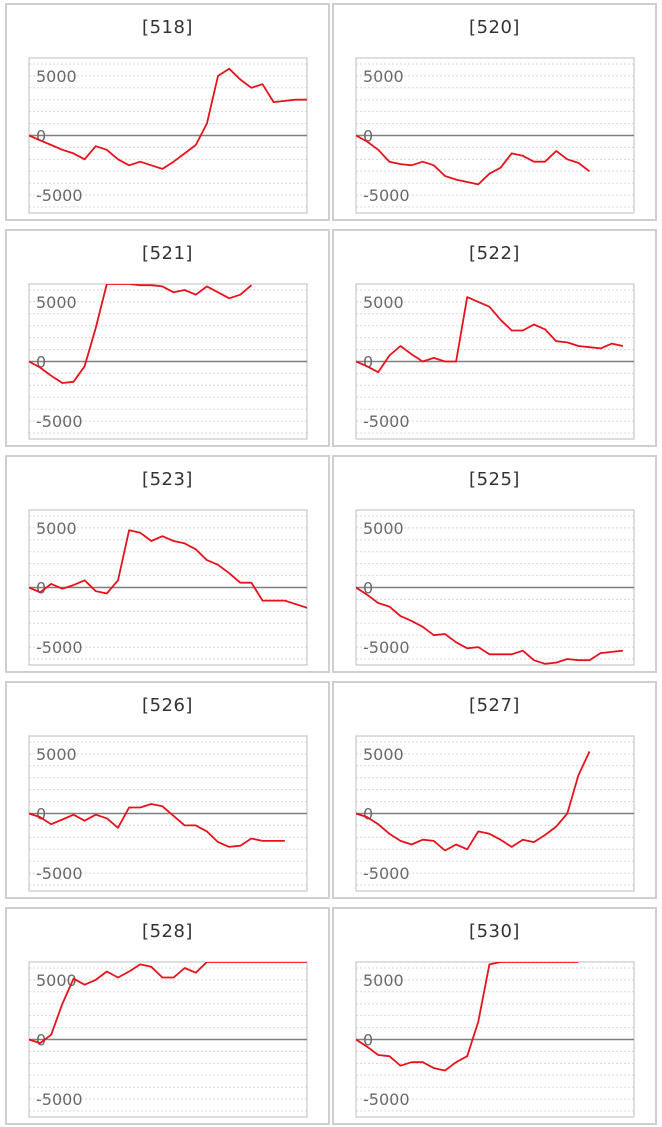 The height and width of the screenshot is (1127, 662). Describe the element at coordinates (494, 27) in the screenshot. I see `chart-title: [520]` at that location.